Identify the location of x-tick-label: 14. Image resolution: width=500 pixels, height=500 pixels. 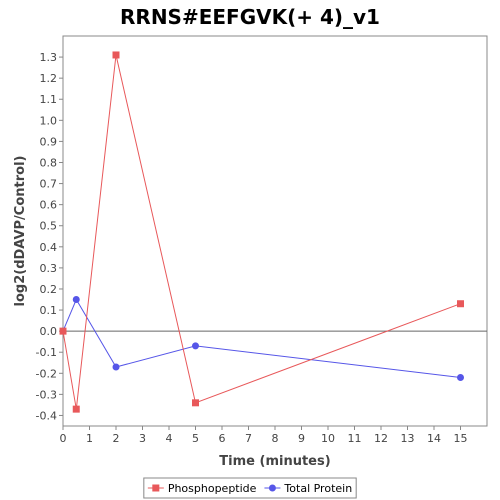
(434, 438).